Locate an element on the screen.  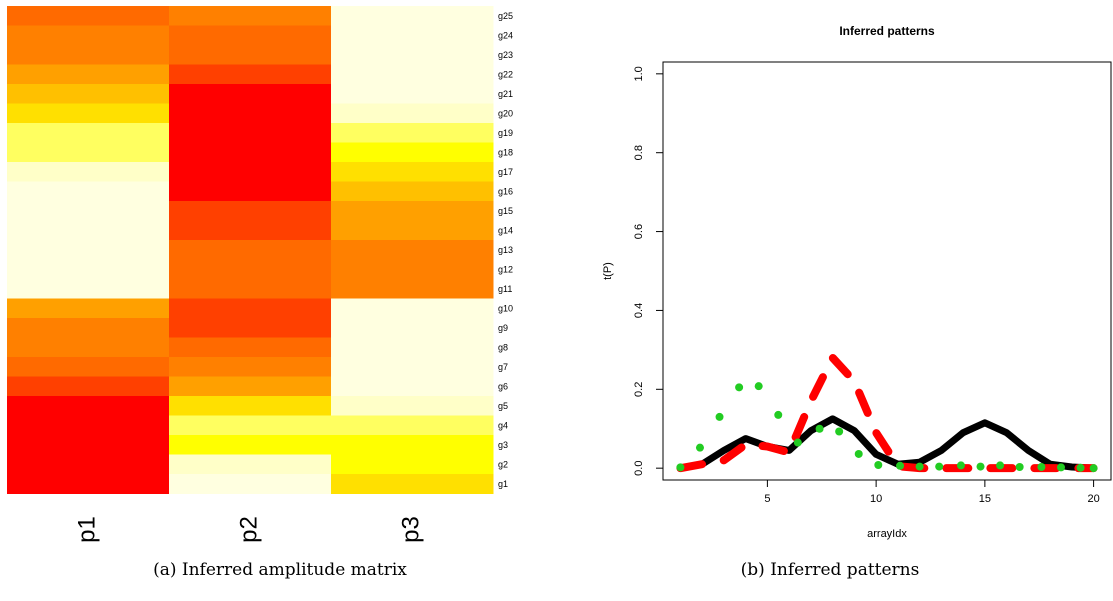
y-tick-label-2: 0.4 is located at coordinates (639, 310).